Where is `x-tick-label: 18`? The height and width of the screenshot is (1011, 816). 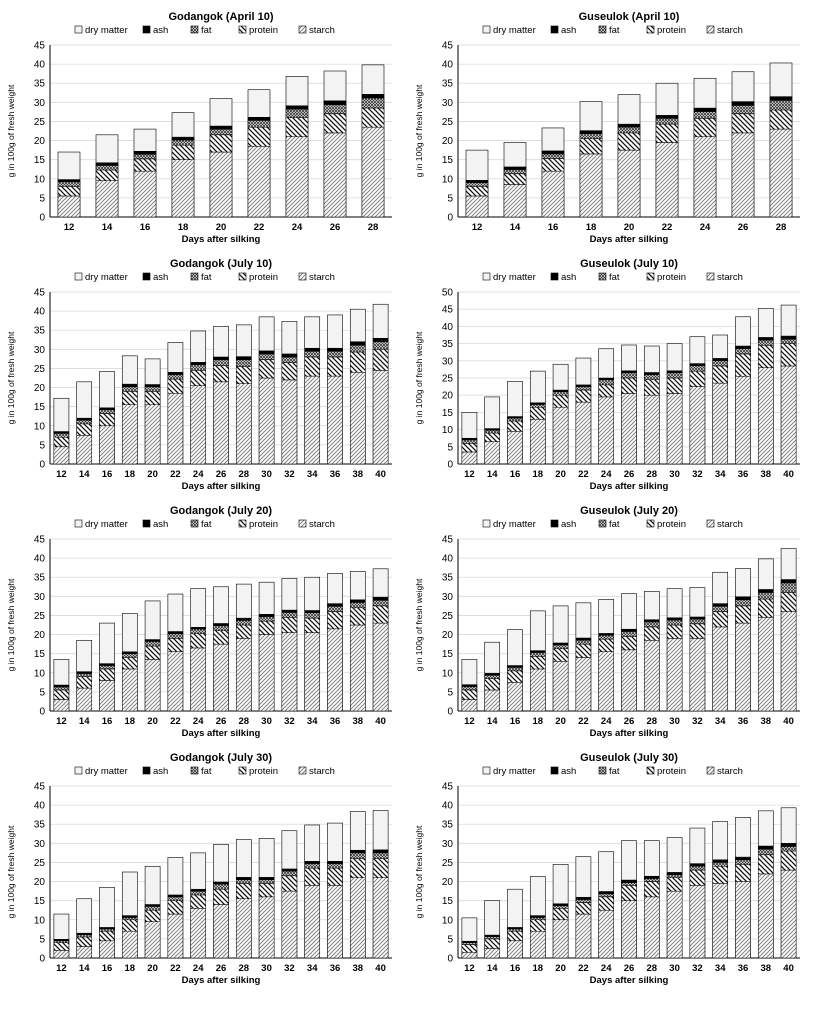 x-tick-label: 18 is located at coordinates (130, 721).